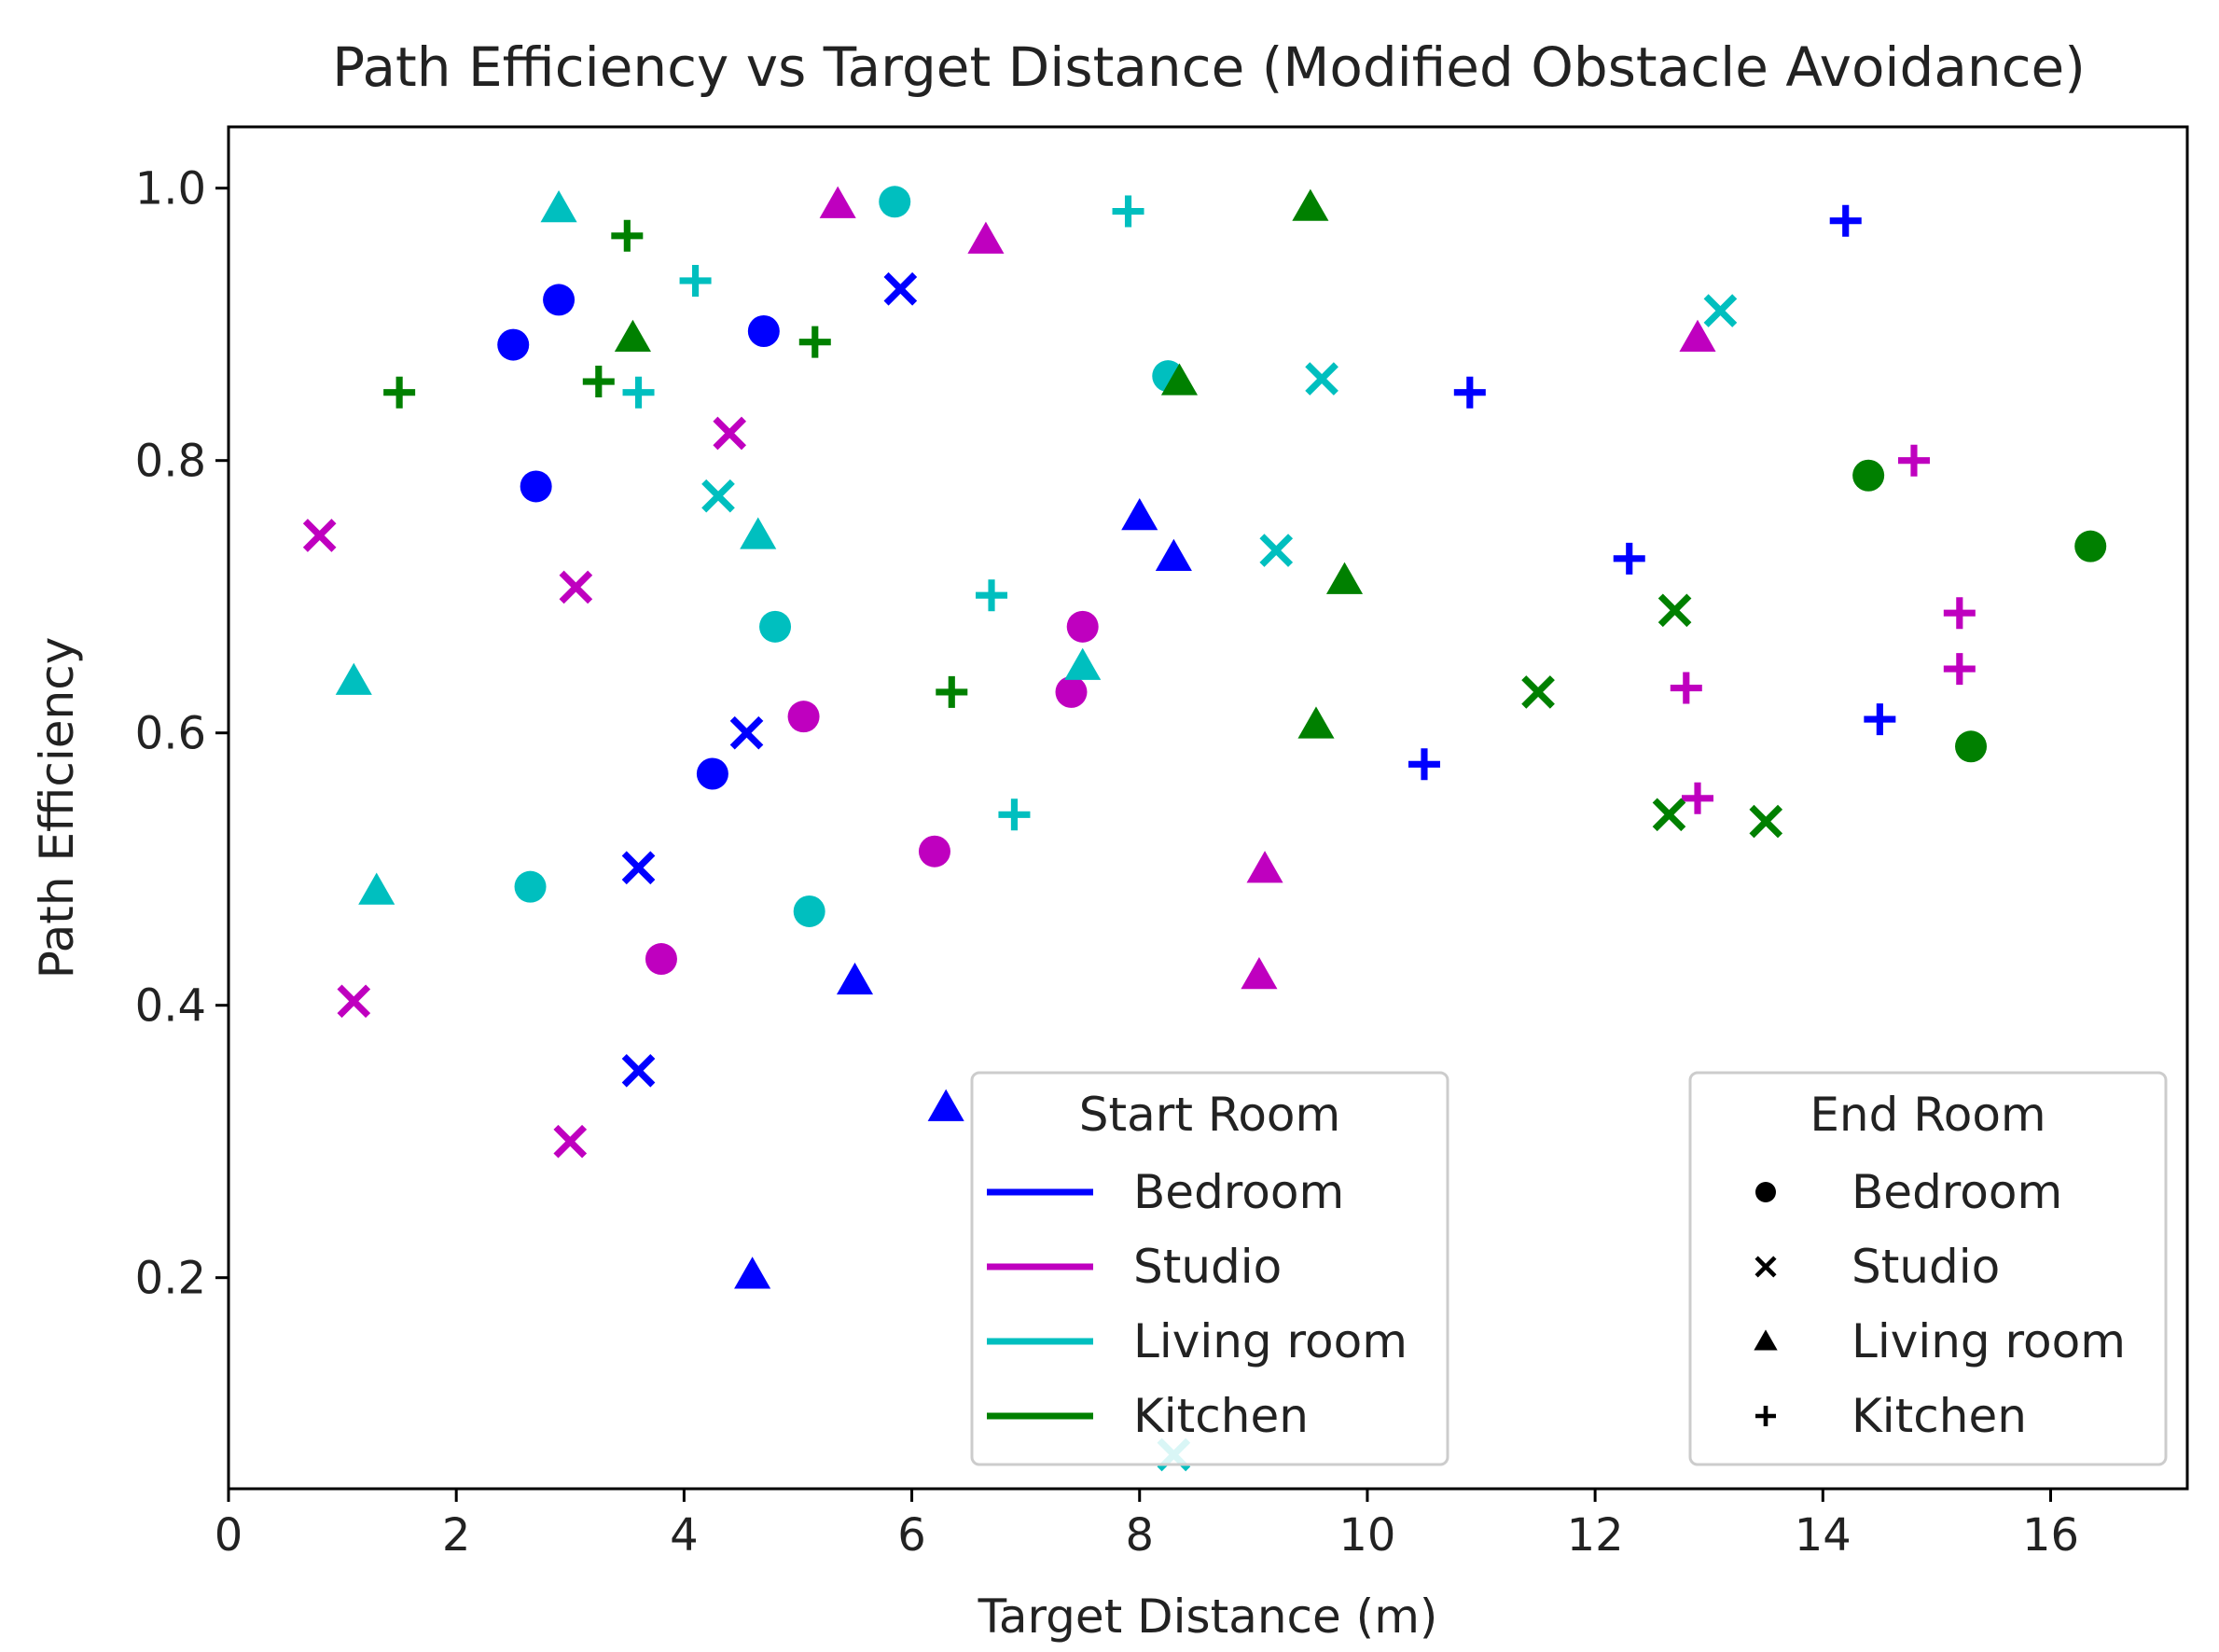 The width and height of the screenshot is (2219, 1652). I want to click on x-tick-label: 16, so click(2050, 1536).